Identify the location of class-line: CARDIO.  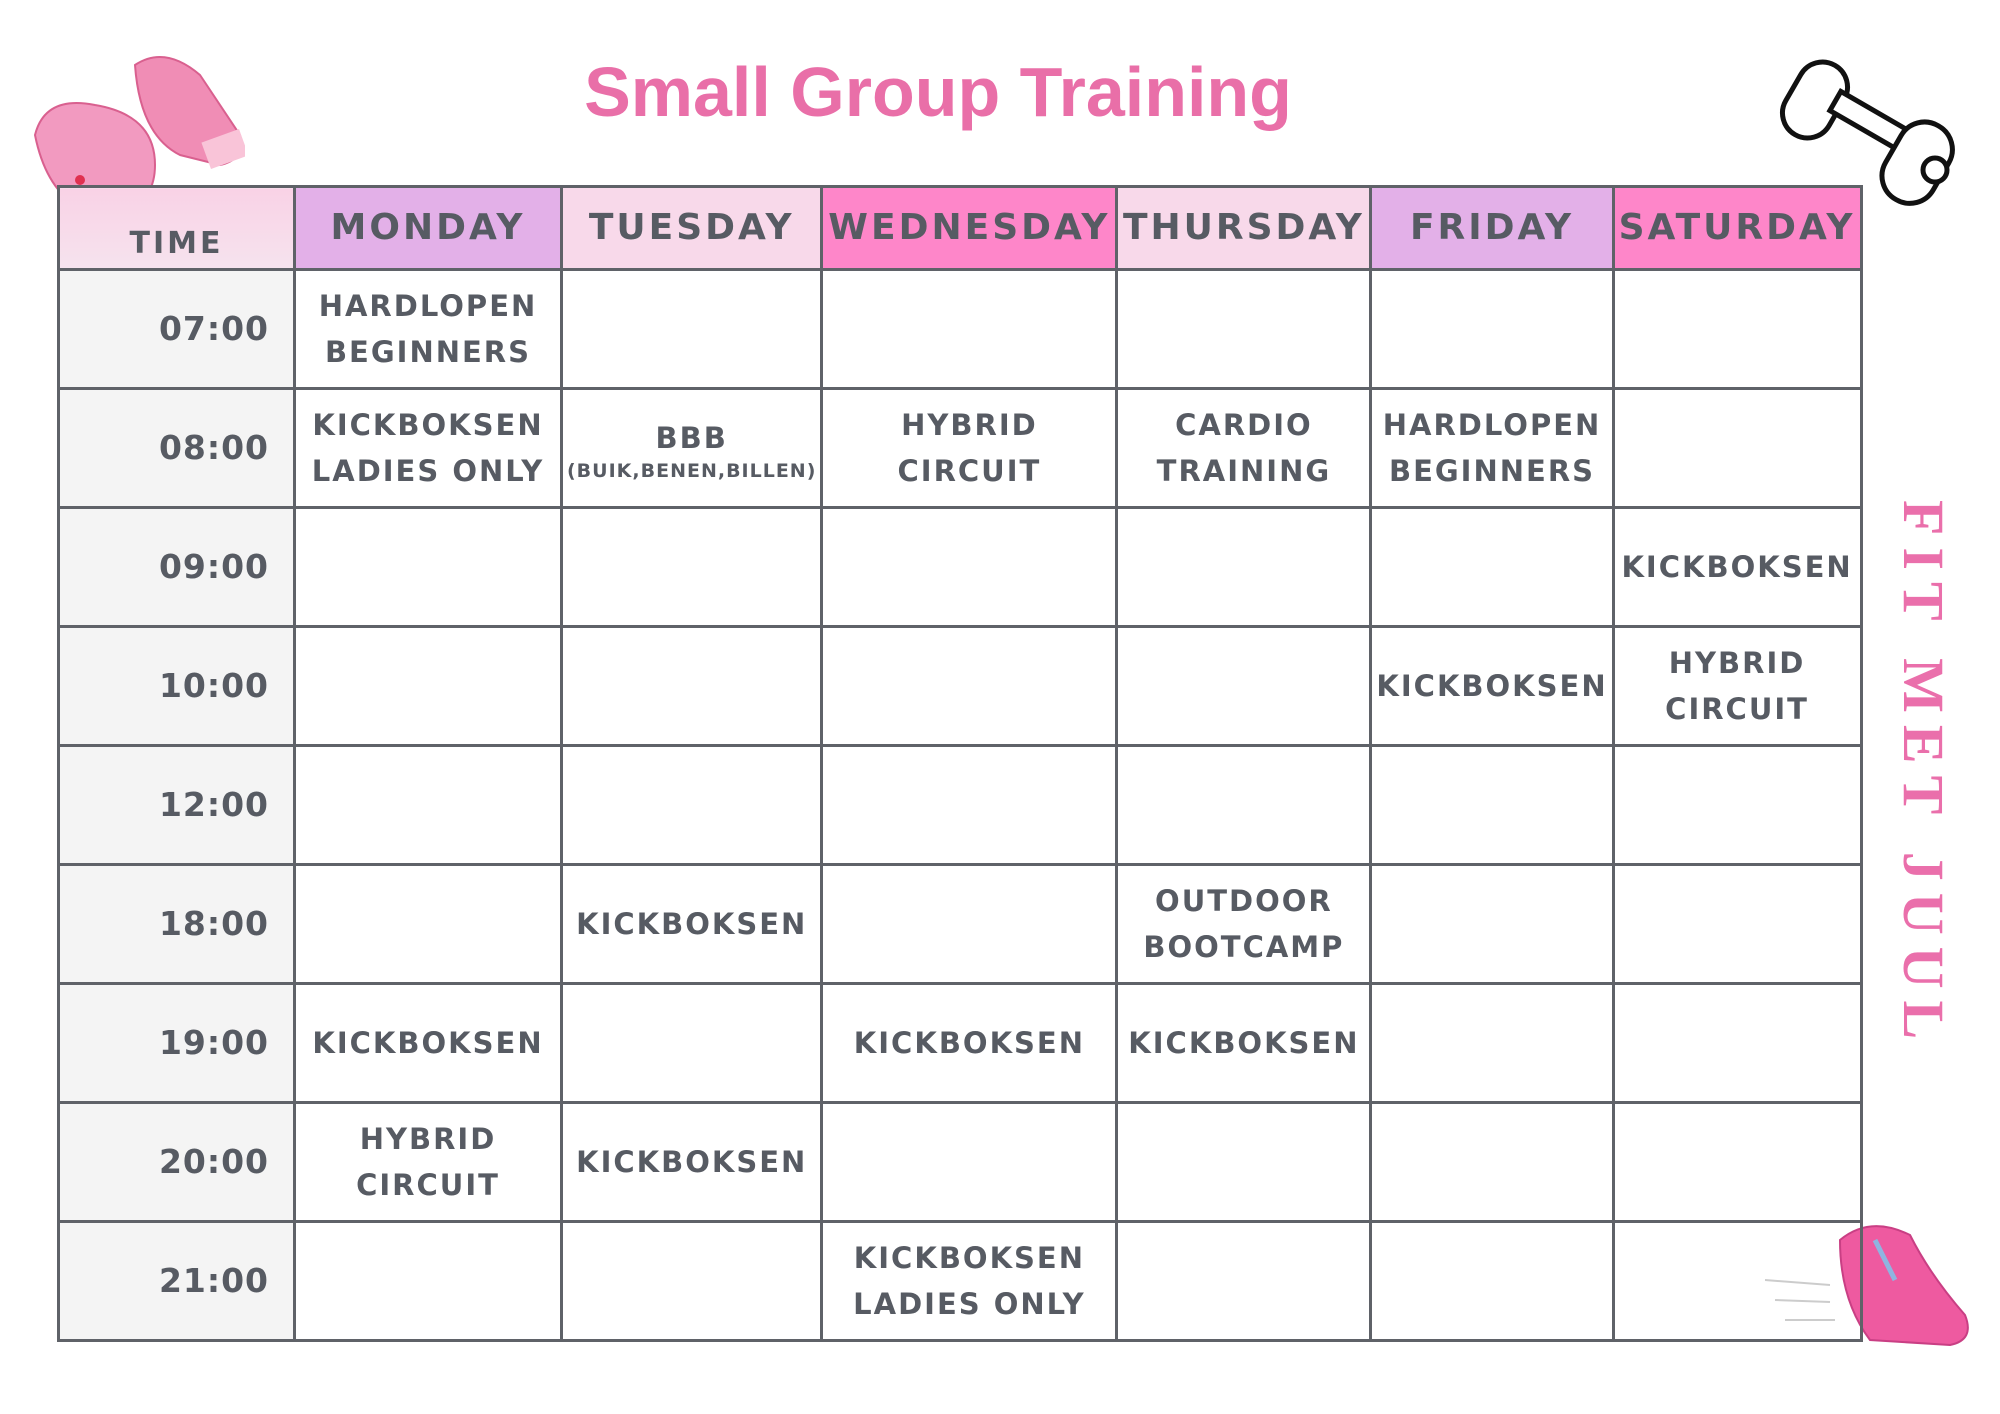
(1244, 424).